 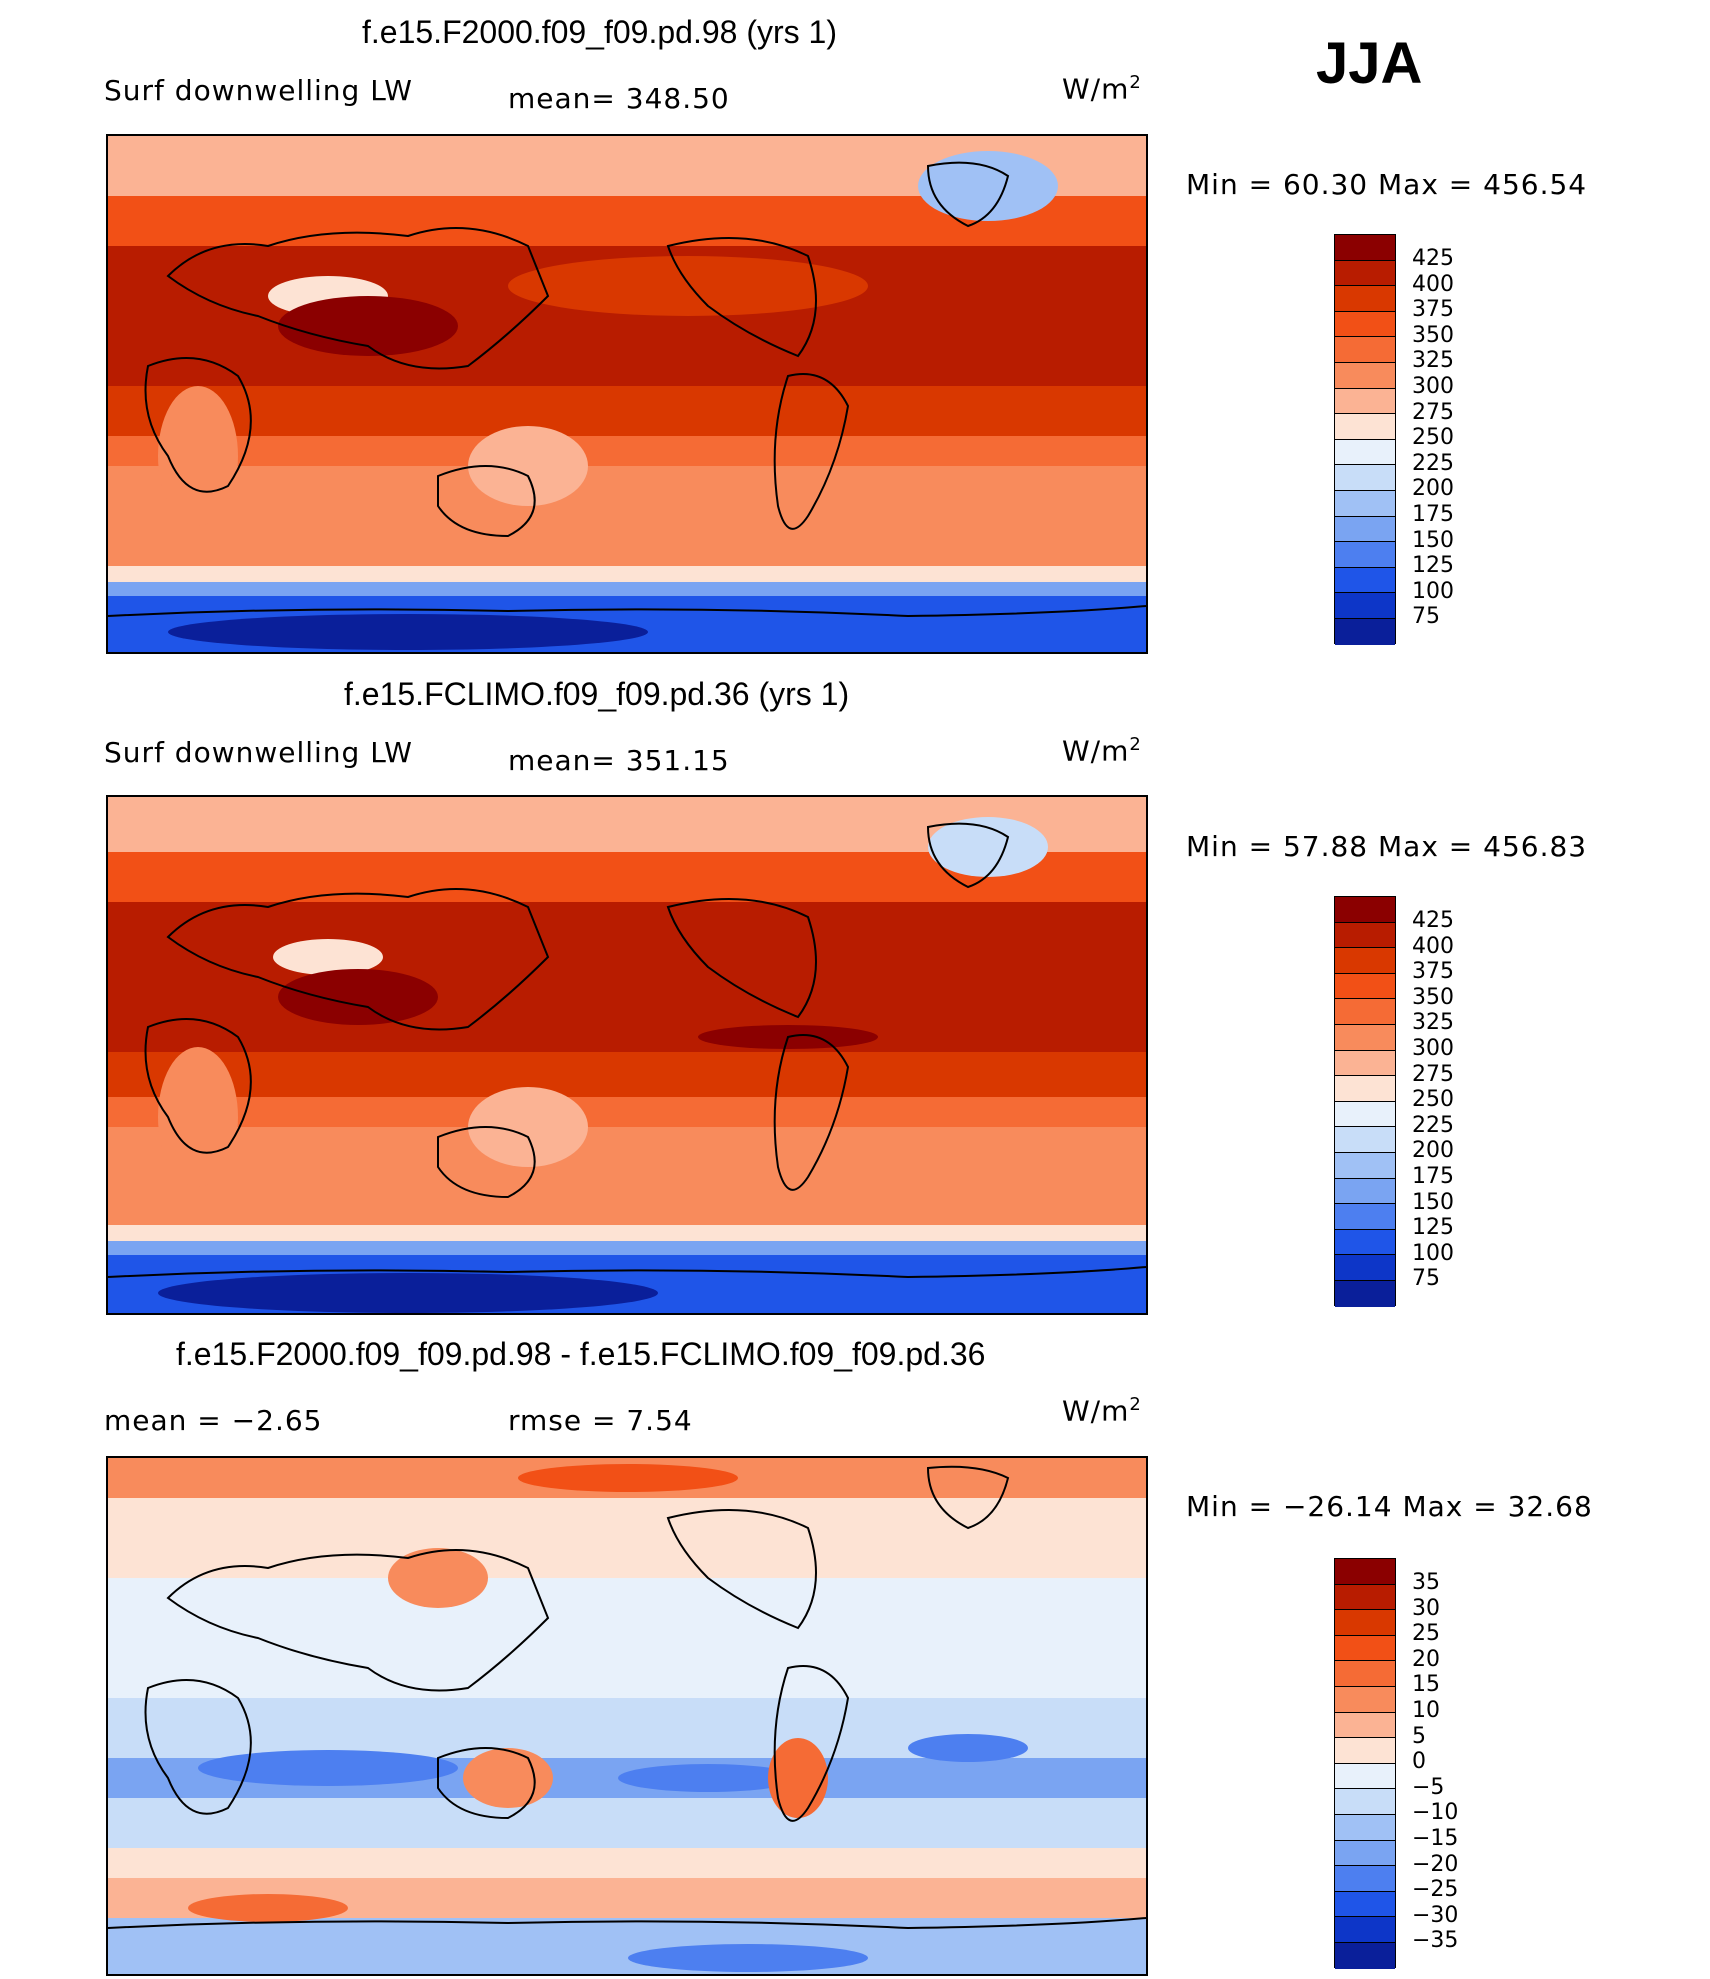 What do you see at coordinates (1435, 1864) in the screenshot?
I see `colorbar-tick-label: −20` at bounding box center [1435, 1864].